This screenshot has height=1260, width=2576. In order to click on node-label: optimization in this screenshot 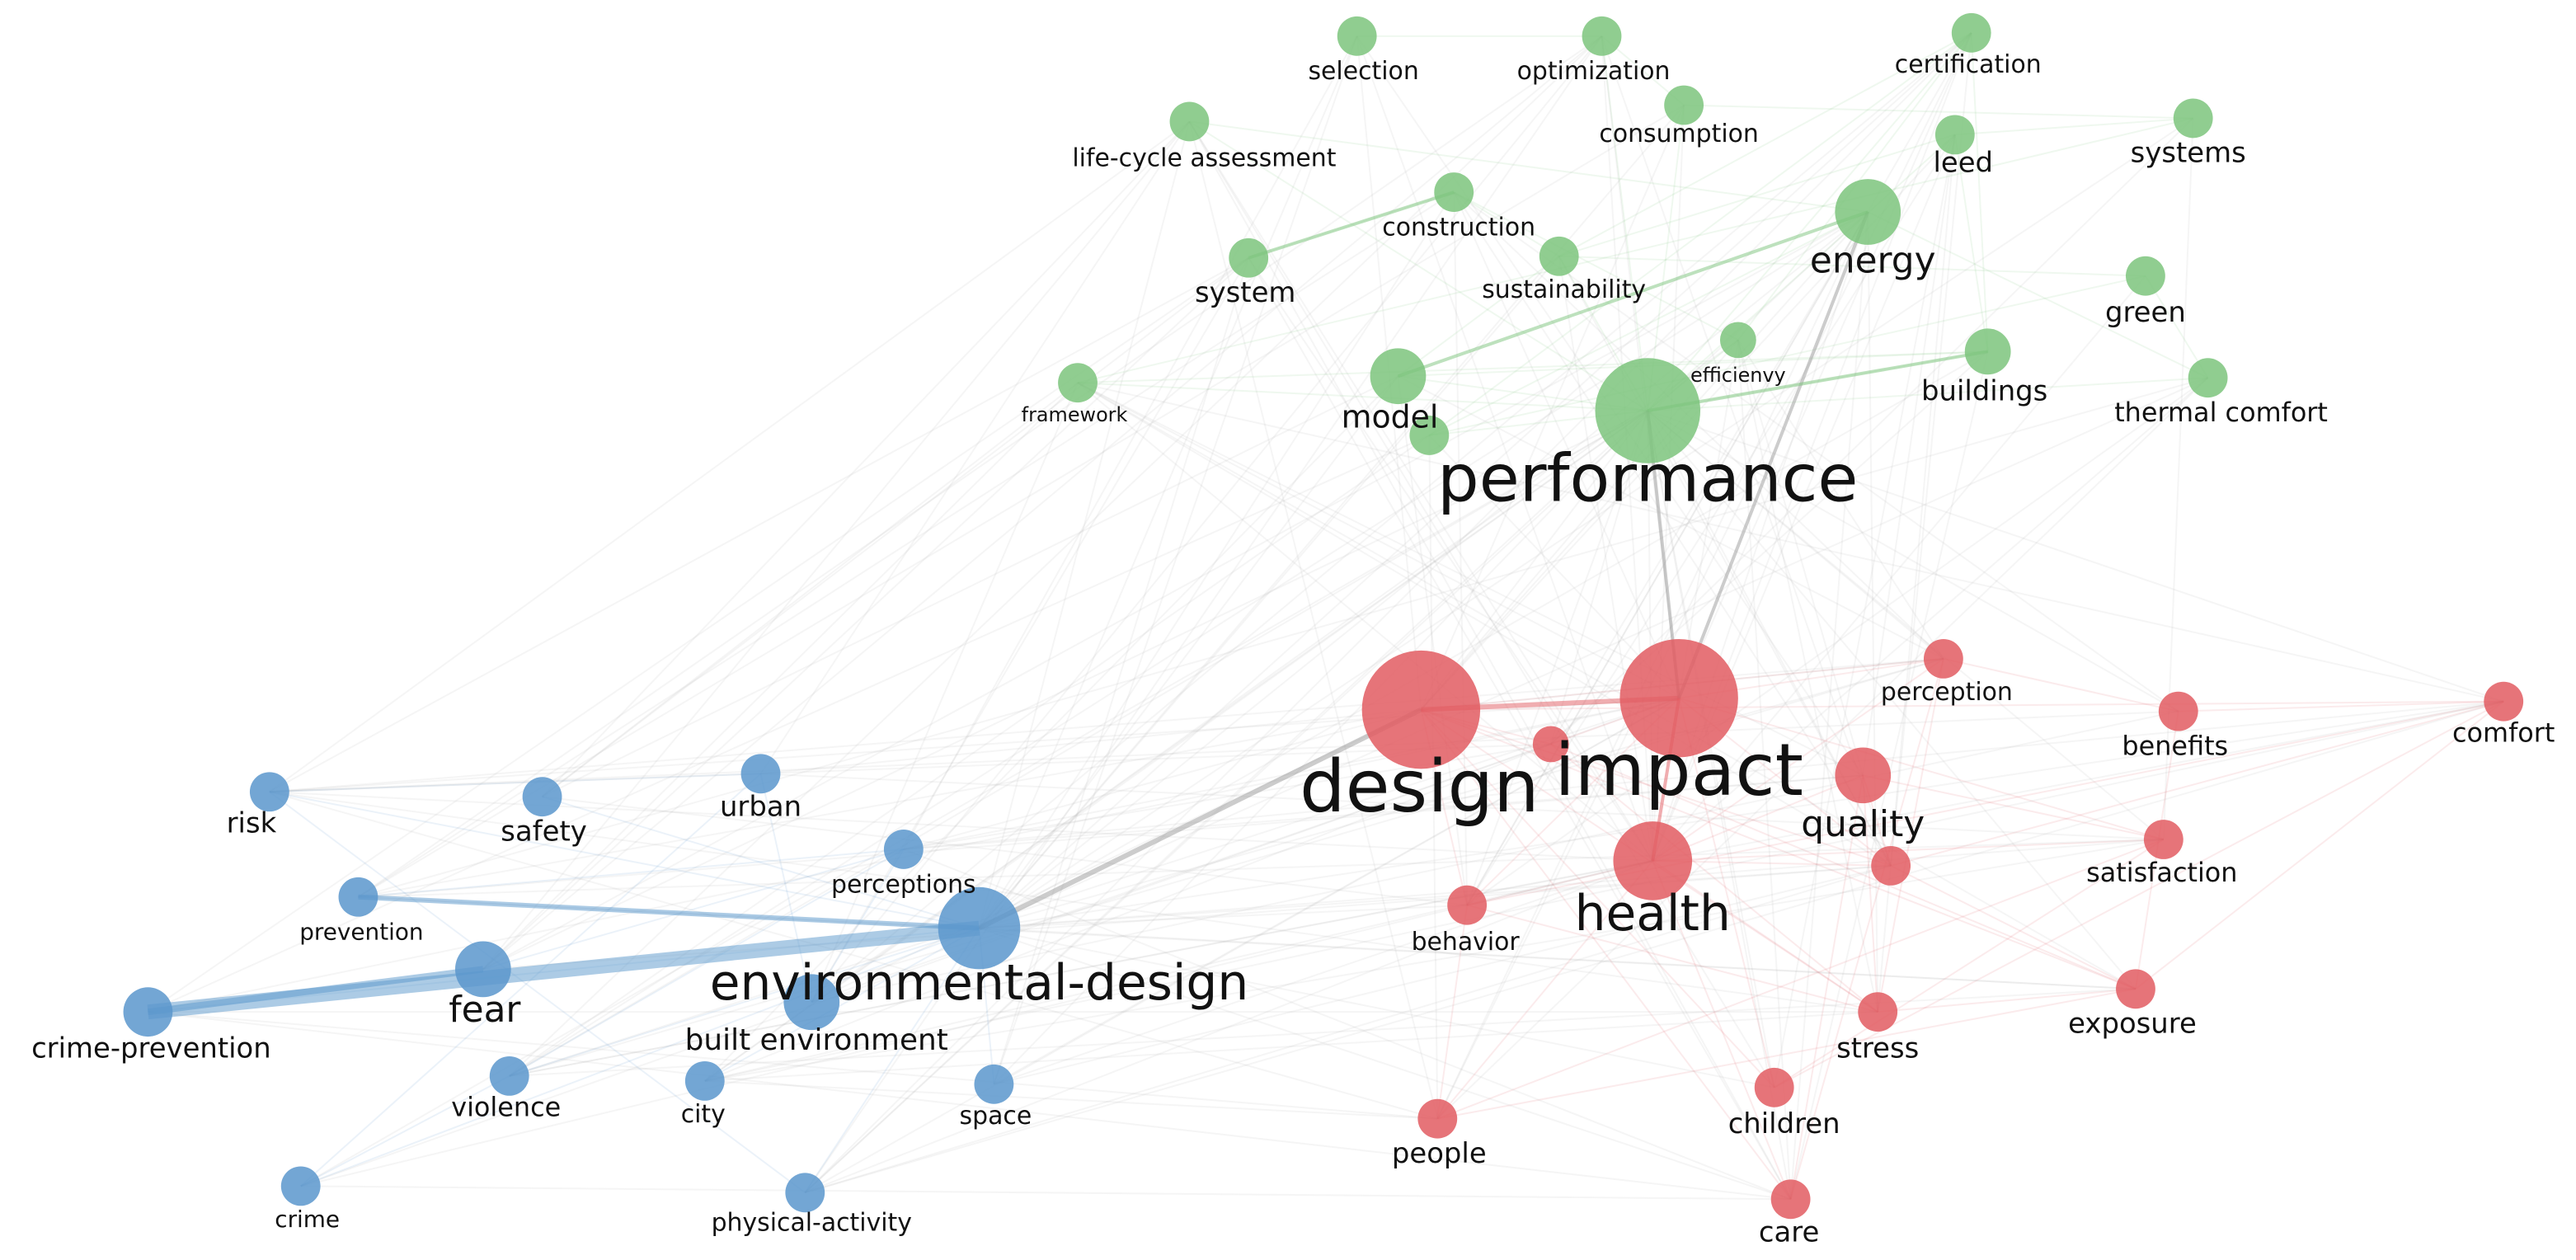, I will do `click(1594, 71)`.